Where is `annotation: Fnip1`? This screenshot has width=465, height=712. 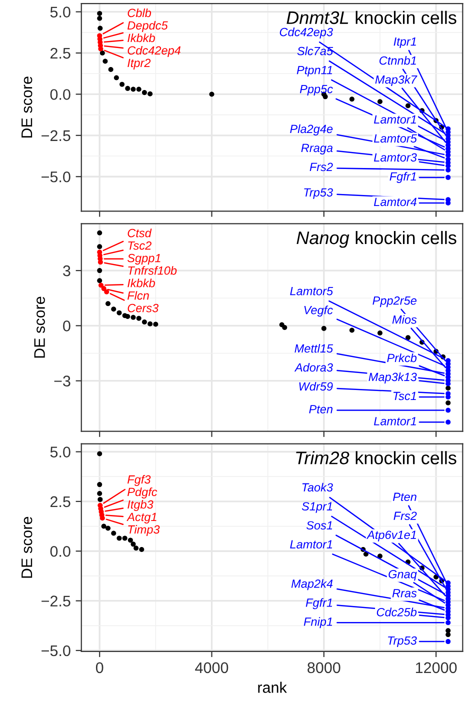 annotation: Fnip1 is located at coordinates (318, 622).